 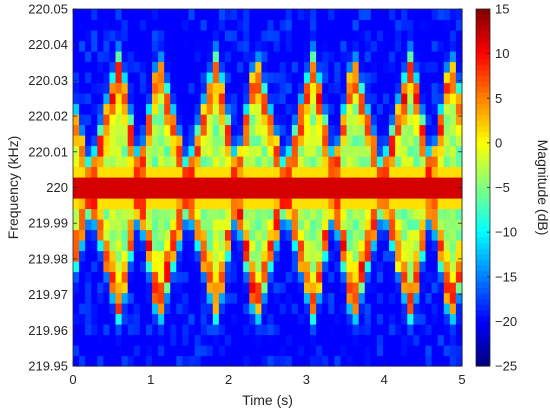 I want to click on colorbar-tick-label: 10, so click(x=502, y=53).